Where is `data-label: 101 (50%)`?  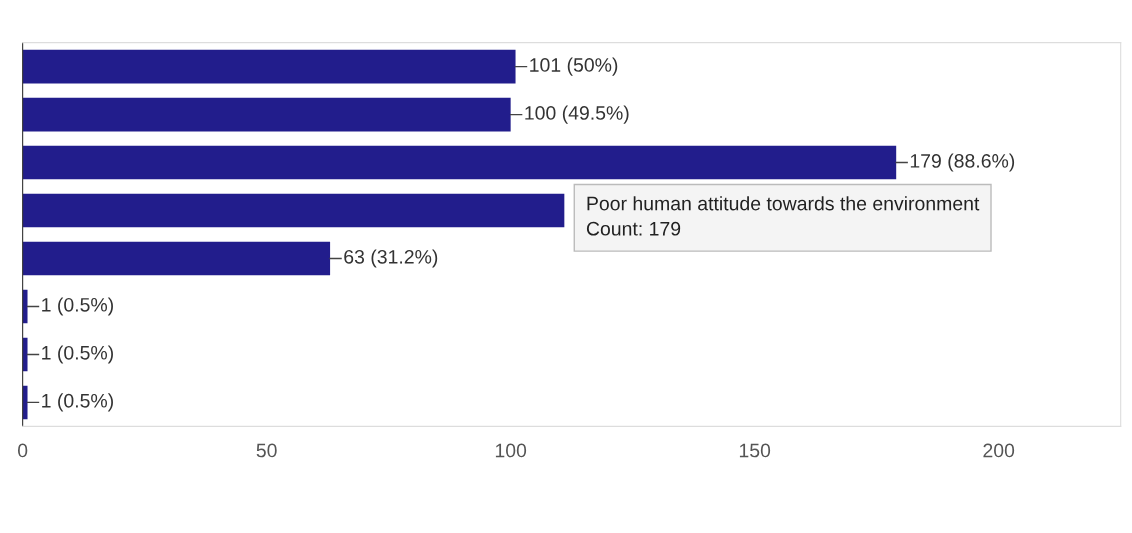
data-label: 101 (50%) is located at coordinates (574, 66).